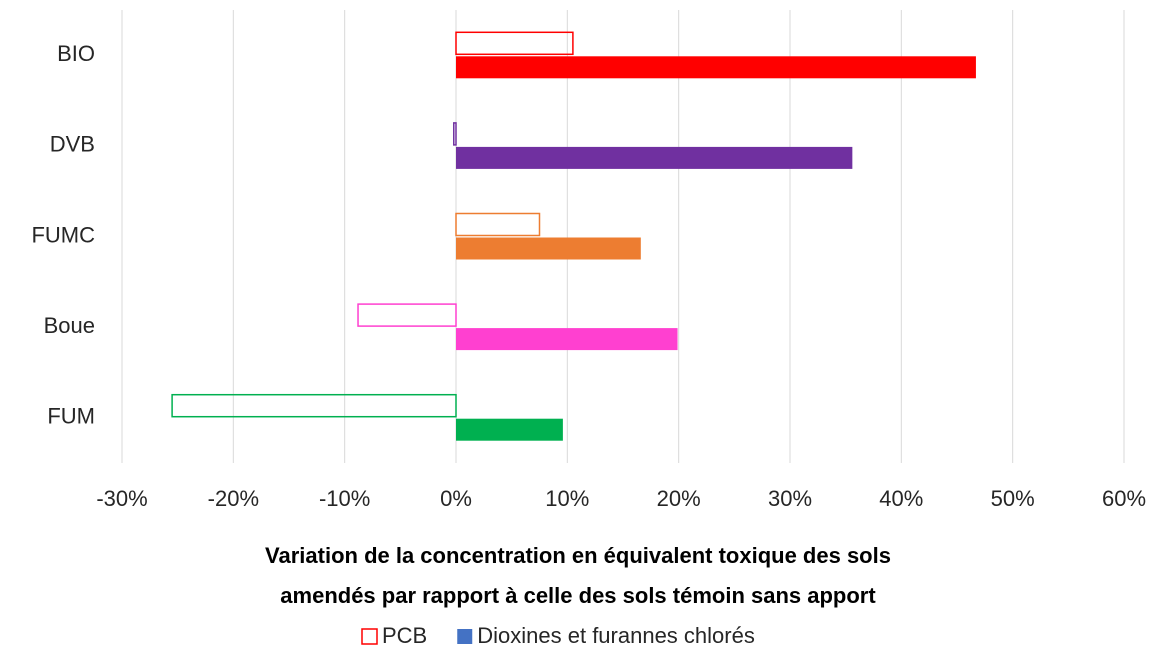  What do you see at coordinates (344, 498) in the screenshot?
I see `x-tick-label: -10%` at bounding box center [344, 498].